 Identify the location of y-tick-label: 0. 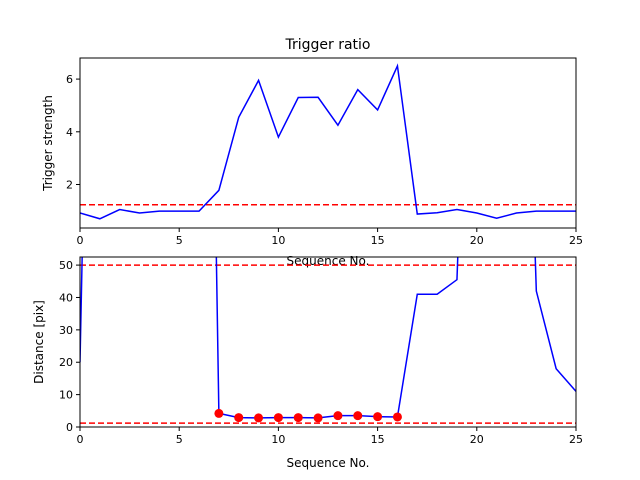
(69, 427).